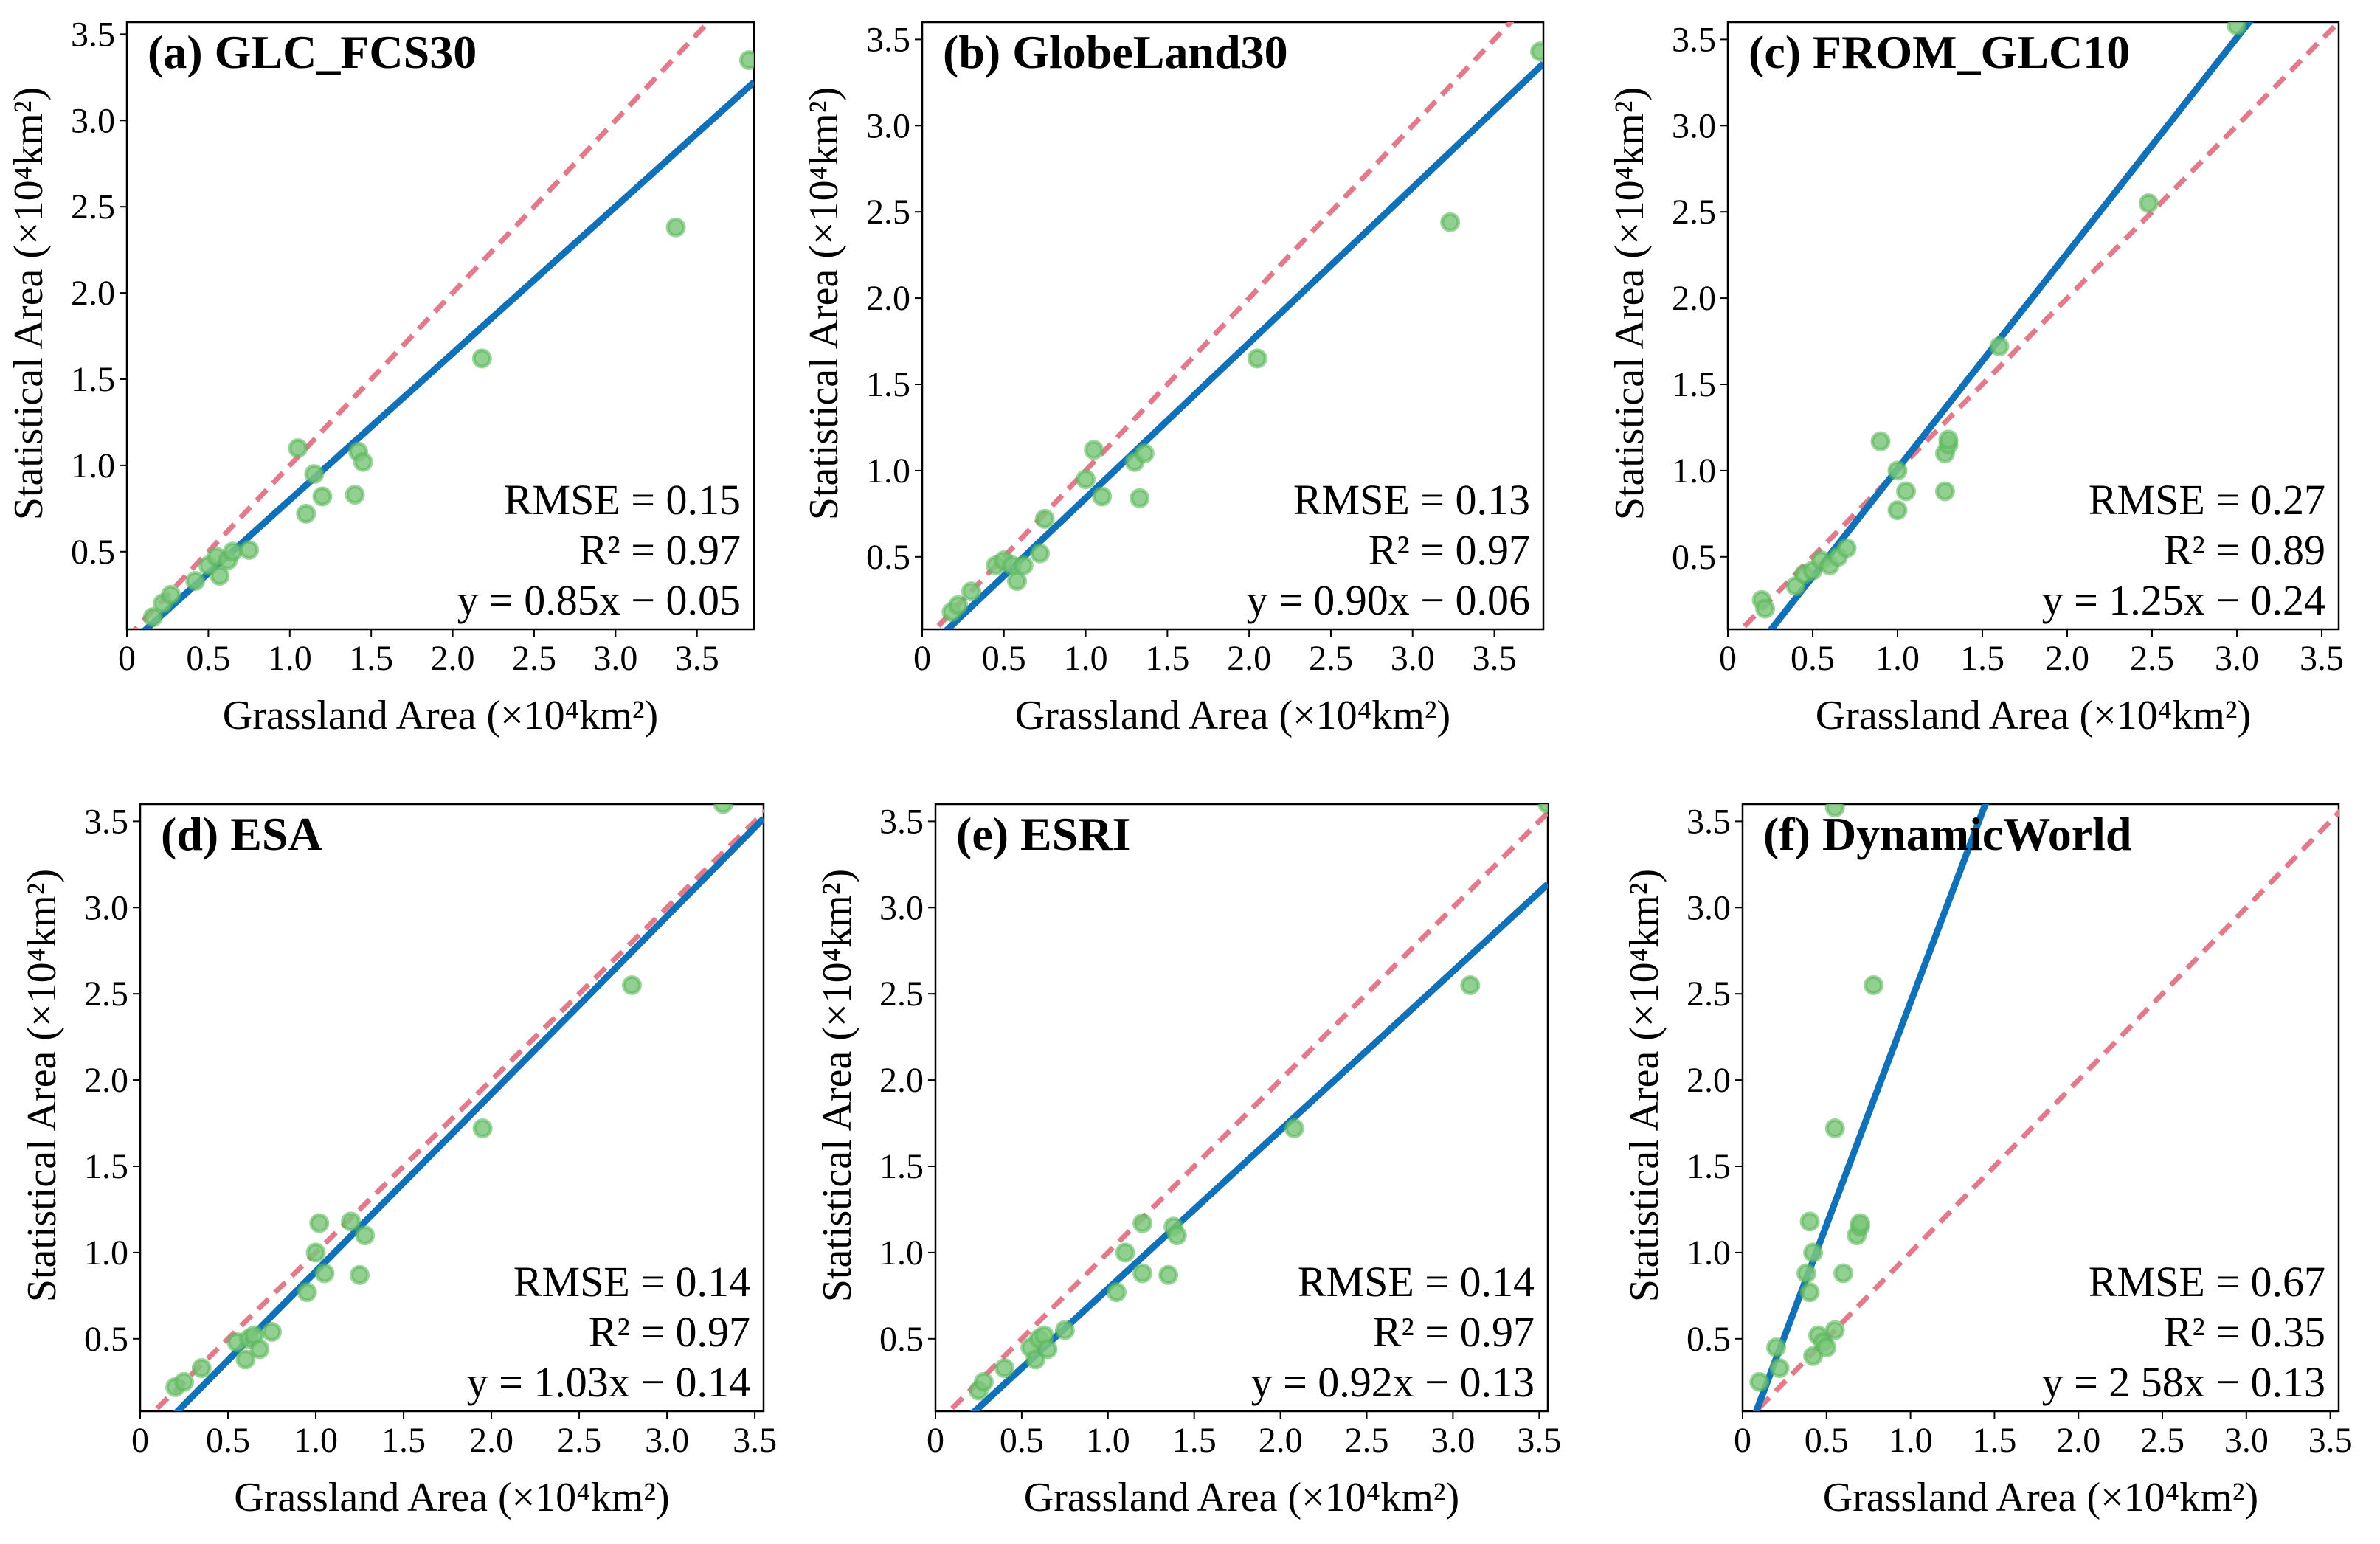 This screenshot has width=2380, height=1544. I want to click on stat-line: y = 2 58x − 0.13, so click(2183, 1382).